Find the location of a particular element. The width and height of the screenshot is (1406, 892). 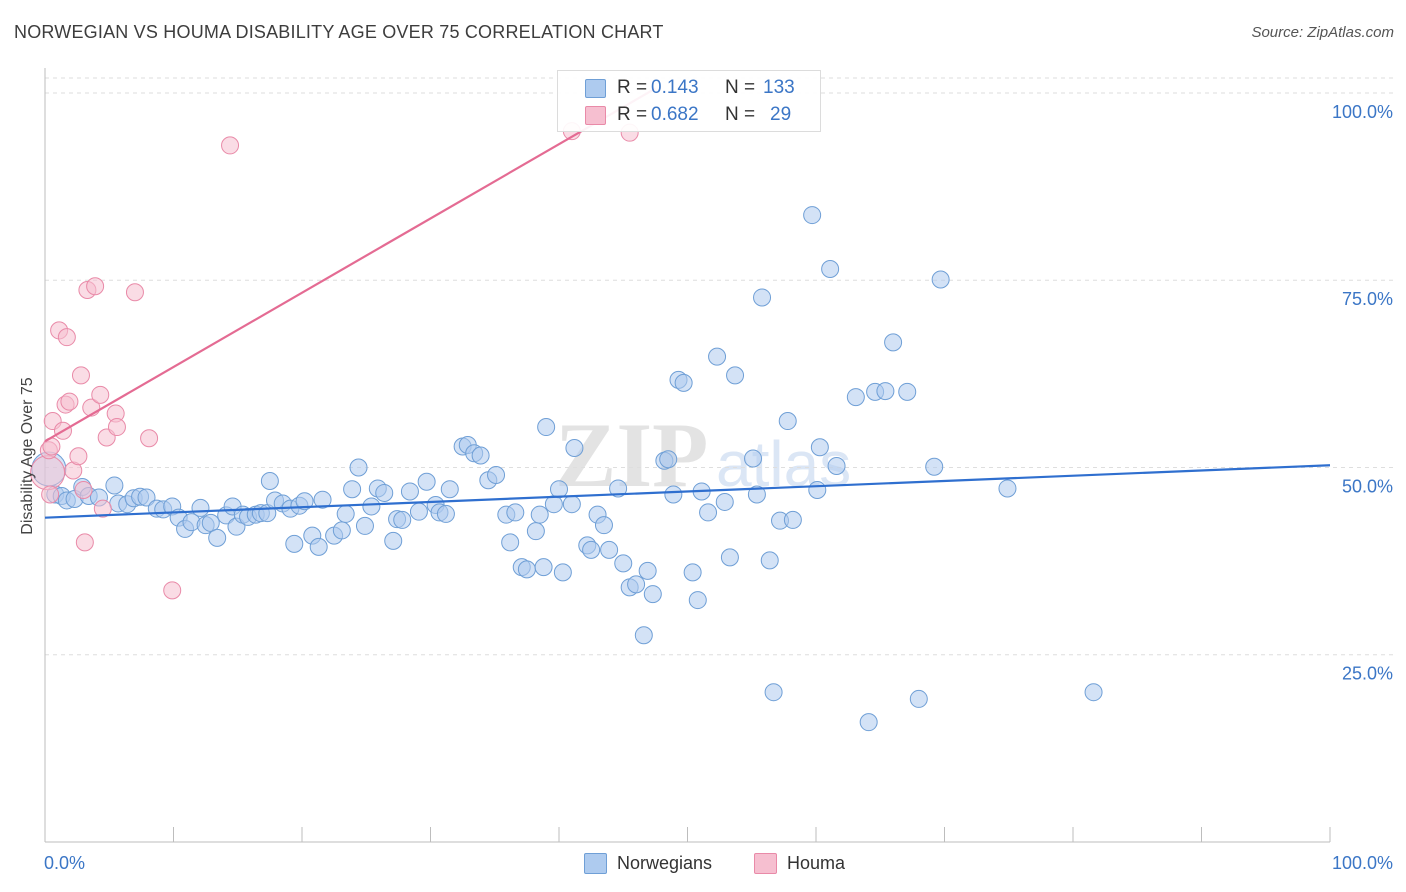

norwegians-n-value: 133 is located at coordinates (779, 87).